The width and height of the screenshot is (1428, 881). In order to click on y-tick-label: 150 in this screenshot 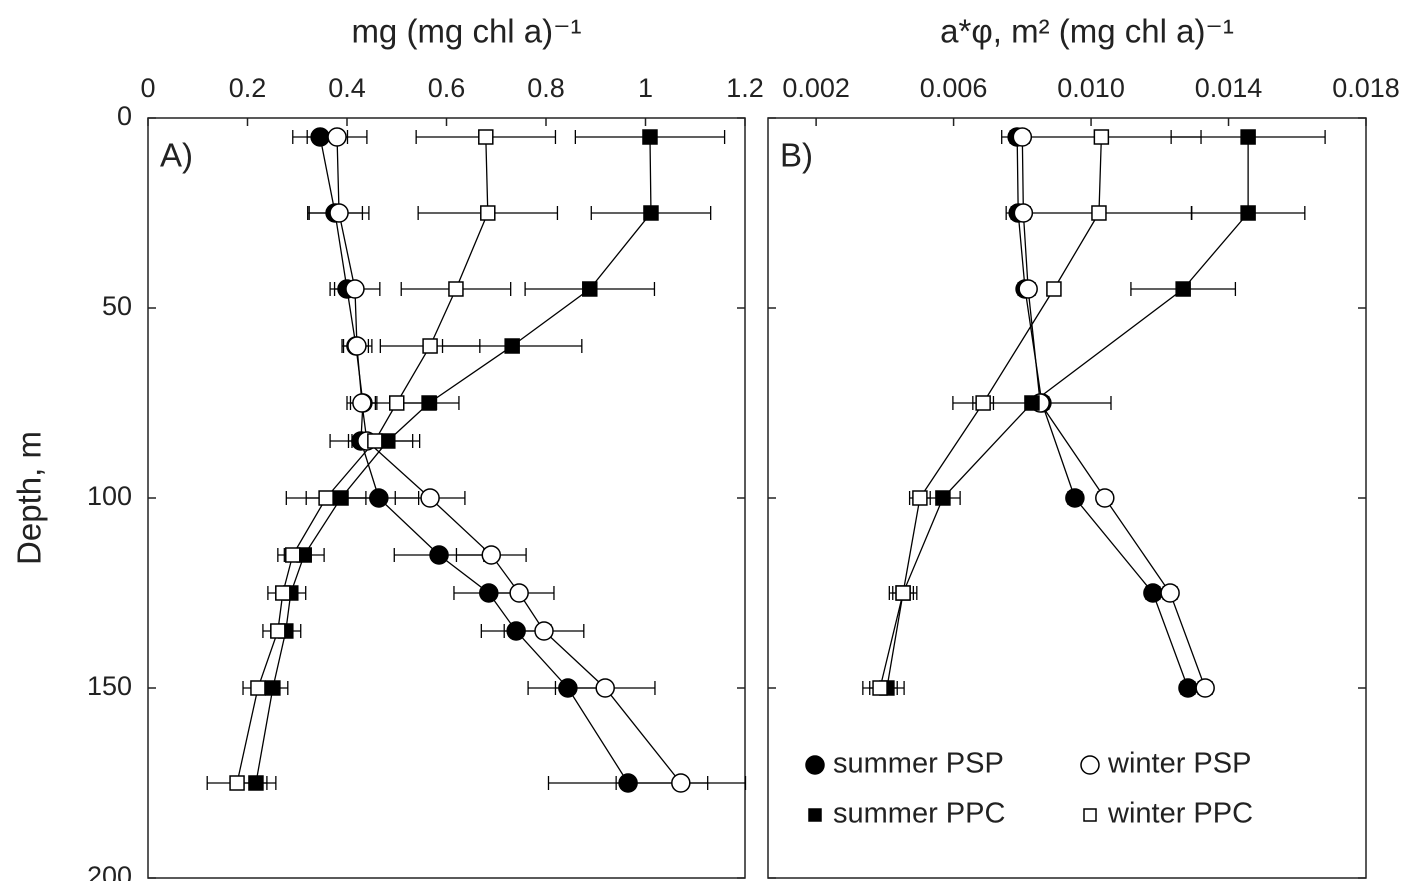, I will do `click(109, 686)`.